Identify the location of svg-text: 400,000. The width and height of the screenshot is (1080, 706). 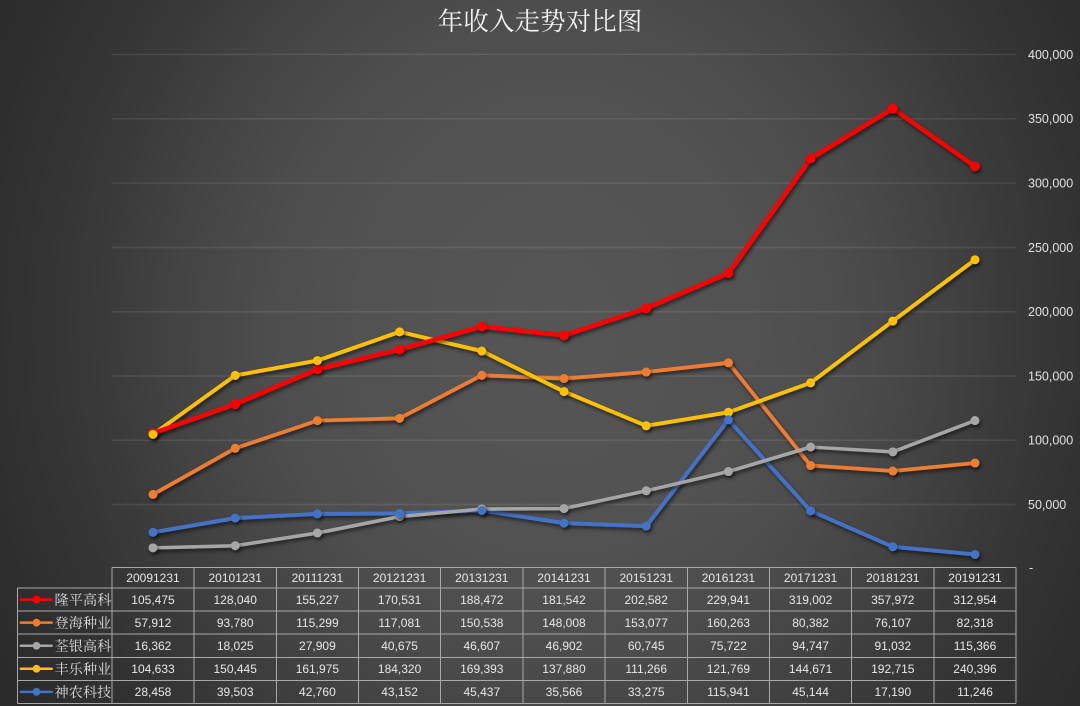
(1050, 55).